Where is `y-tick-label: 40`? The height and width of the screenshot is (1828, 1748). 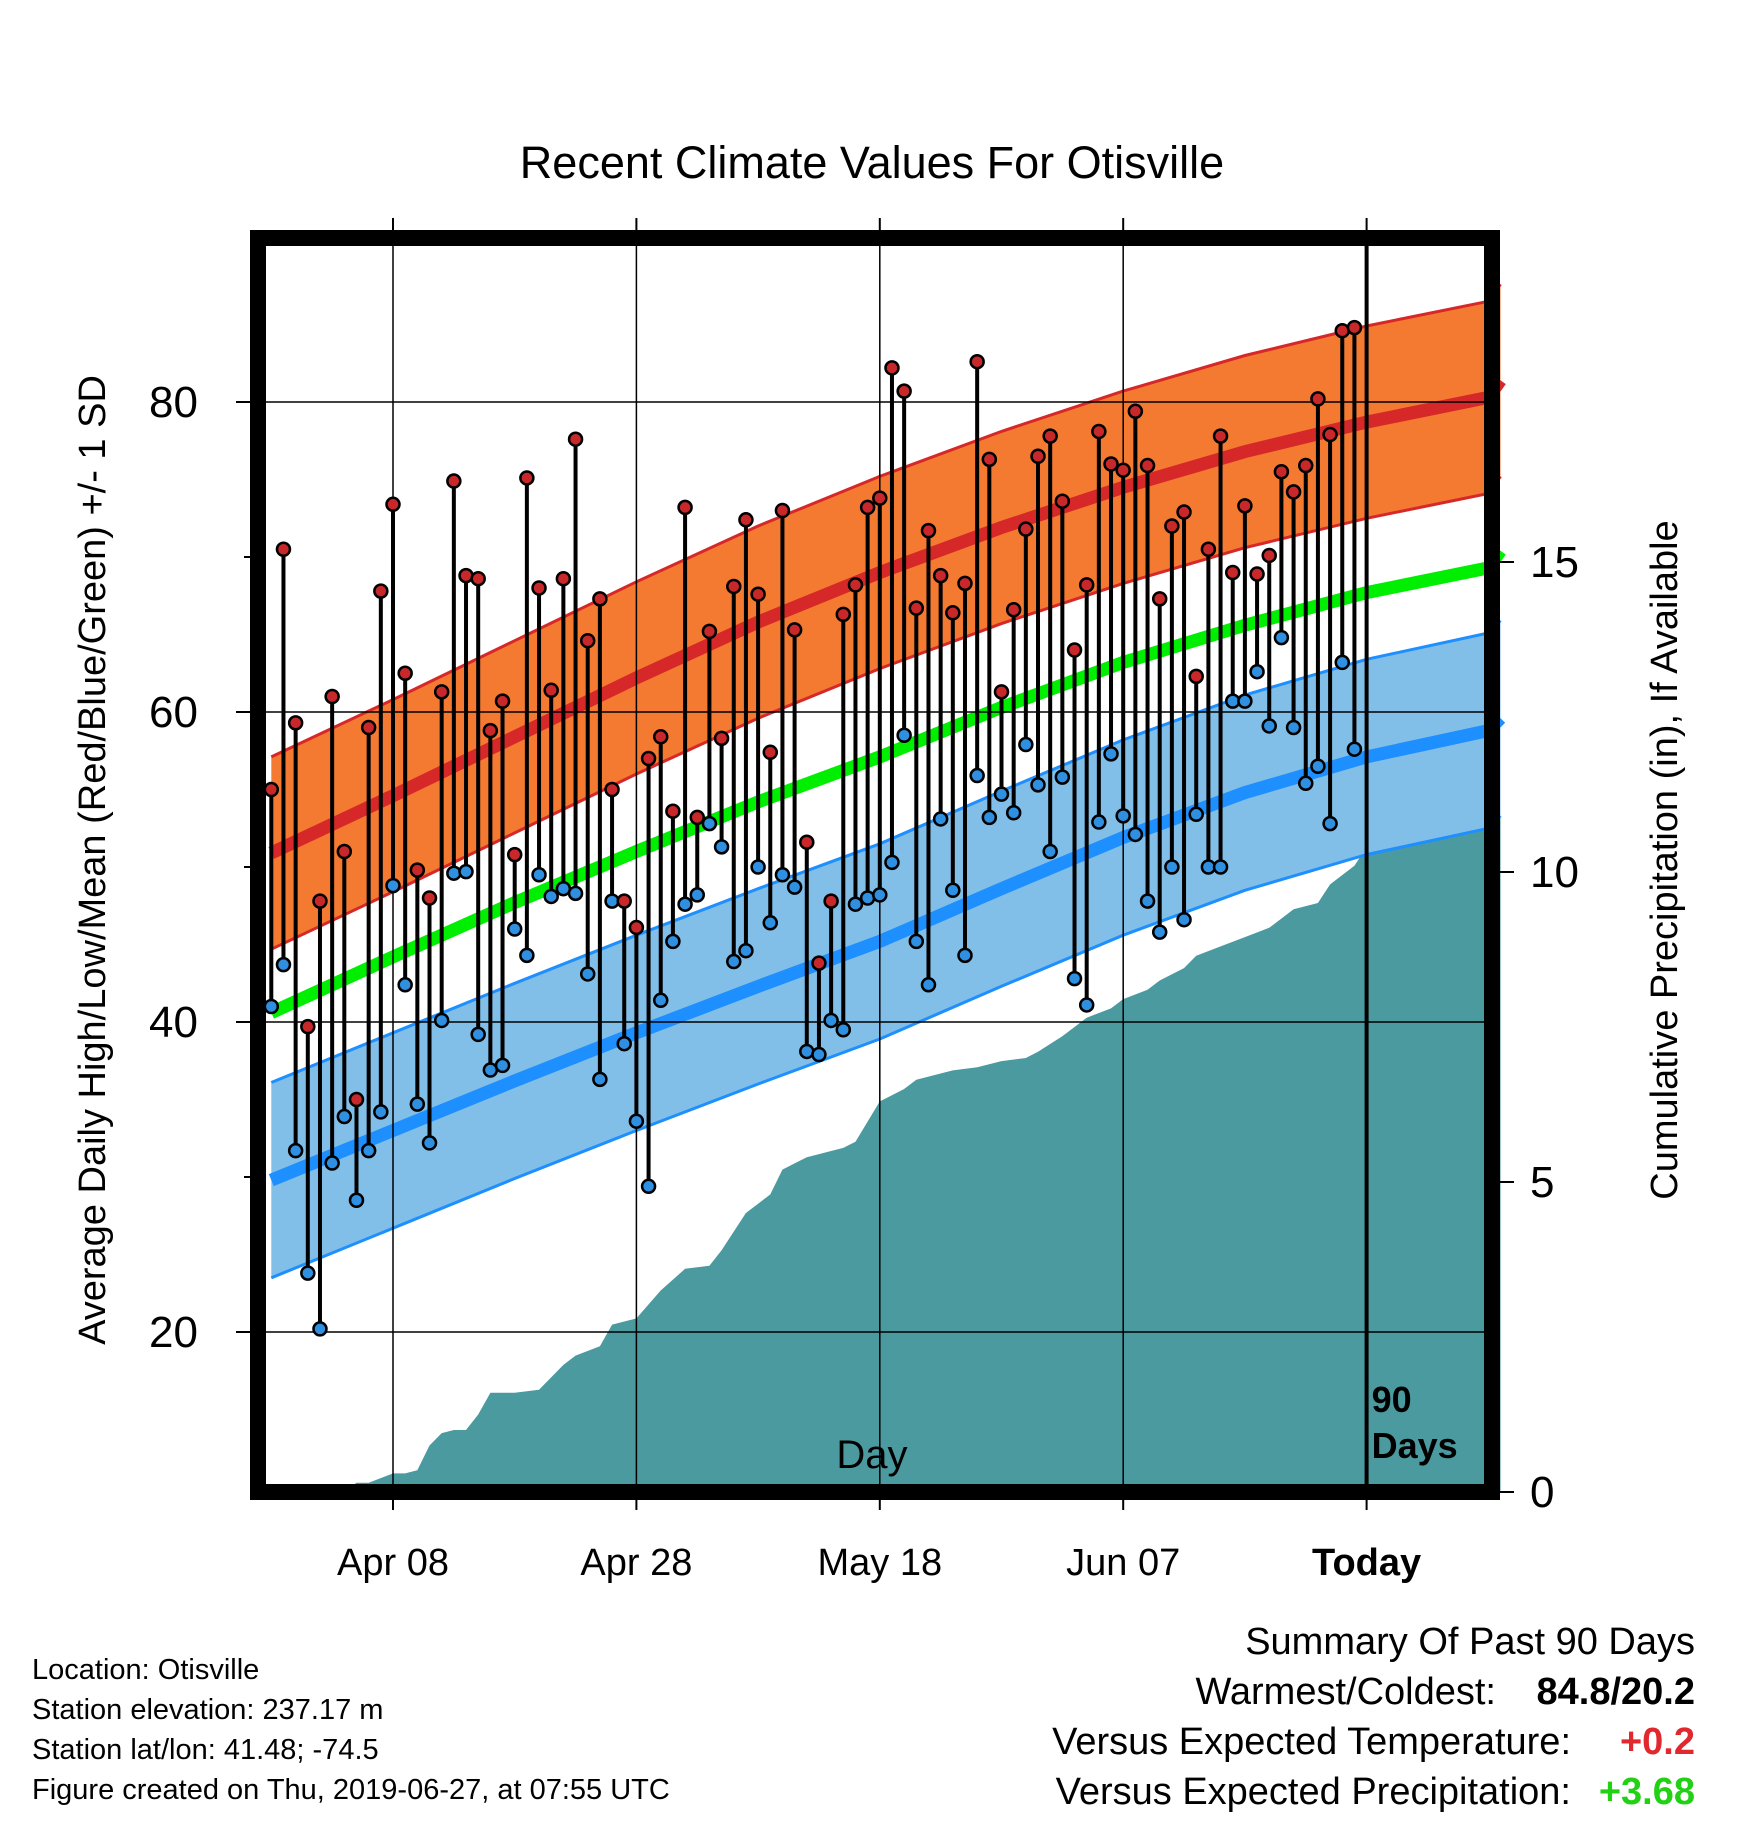 y-tick-label: 40 is located at coordinates (173, 1022).